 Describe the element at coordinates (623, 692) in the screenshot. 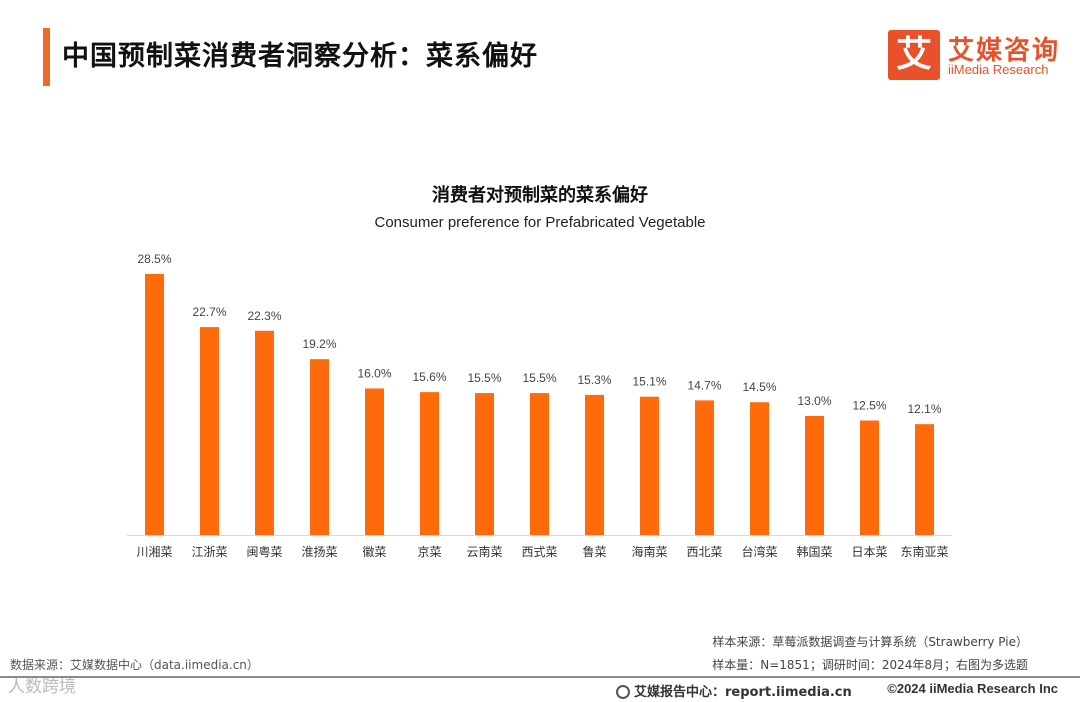

I see `globe-icon` at that location.